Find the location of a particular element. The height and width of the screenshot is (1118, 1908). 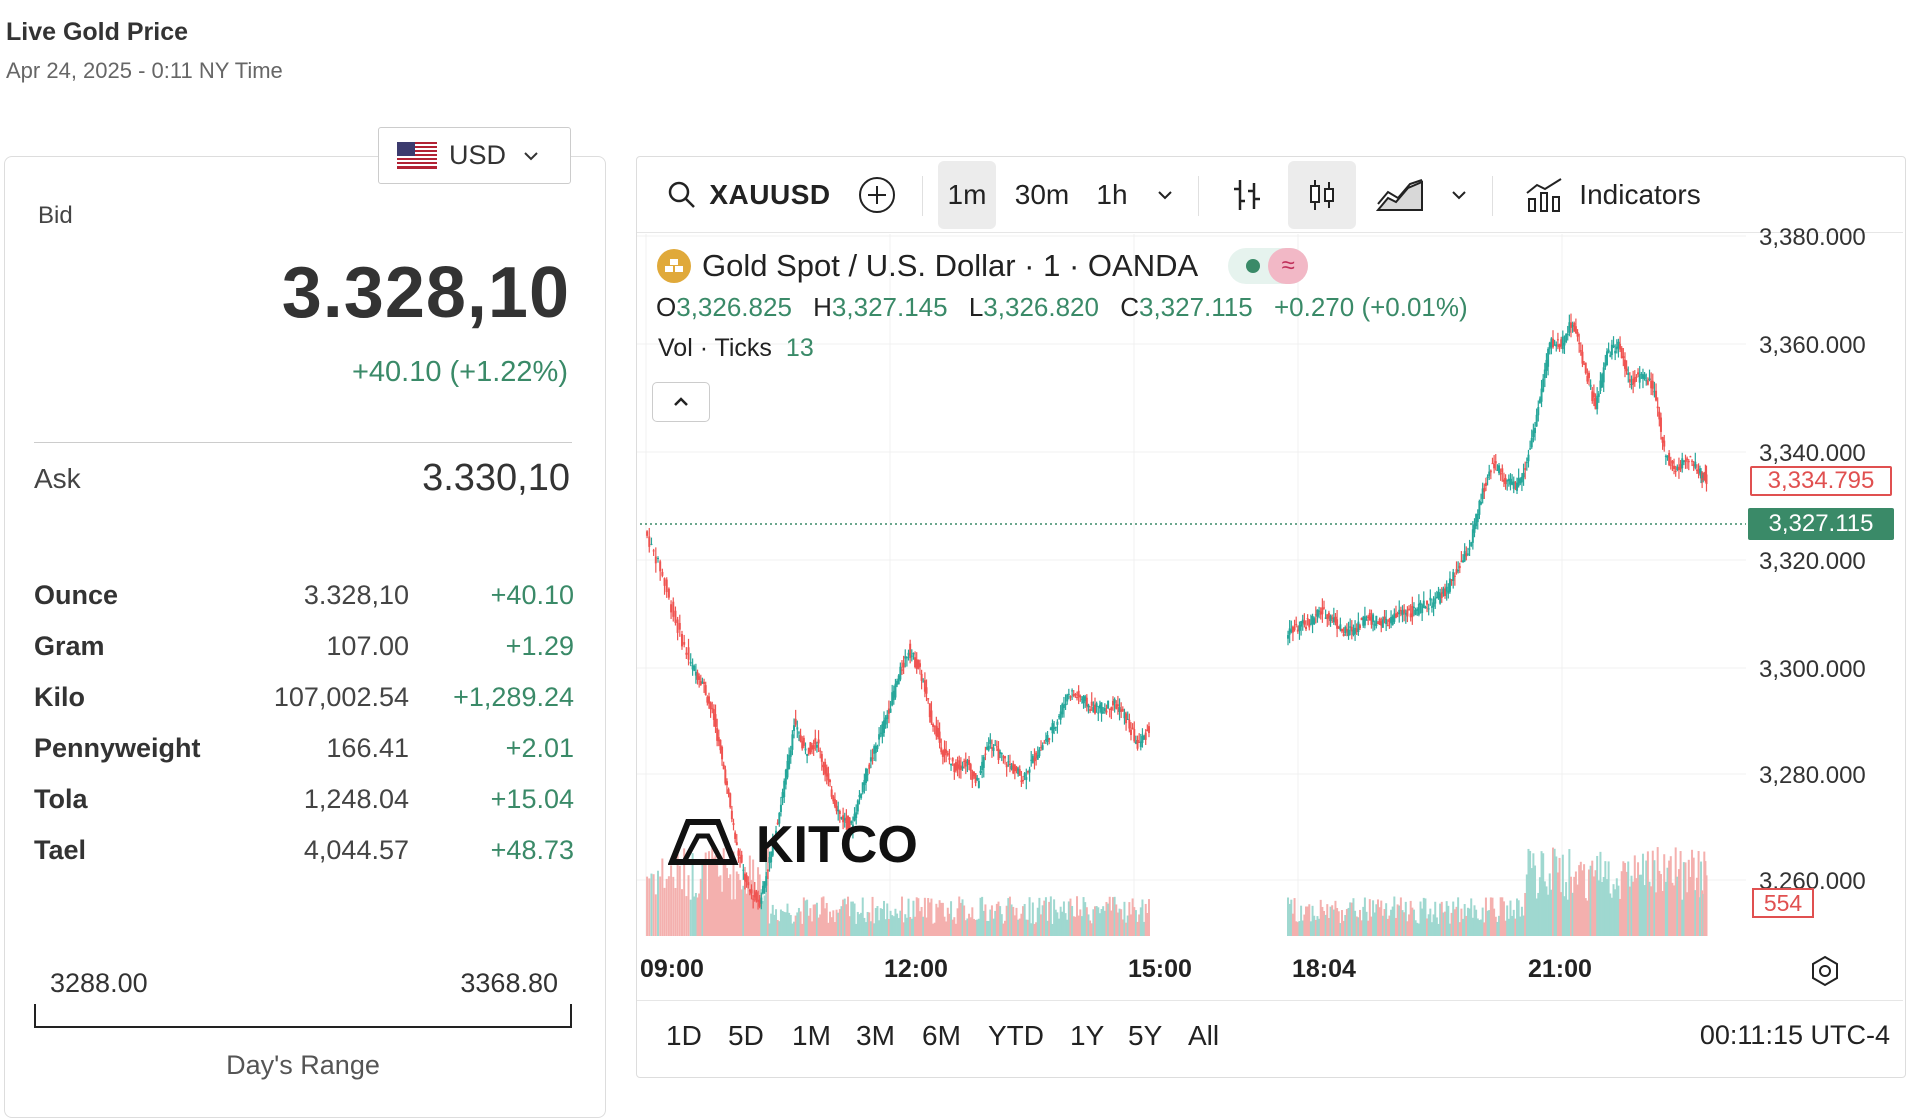

range-ytd: YTD is located at coordinates (1016, 1035).